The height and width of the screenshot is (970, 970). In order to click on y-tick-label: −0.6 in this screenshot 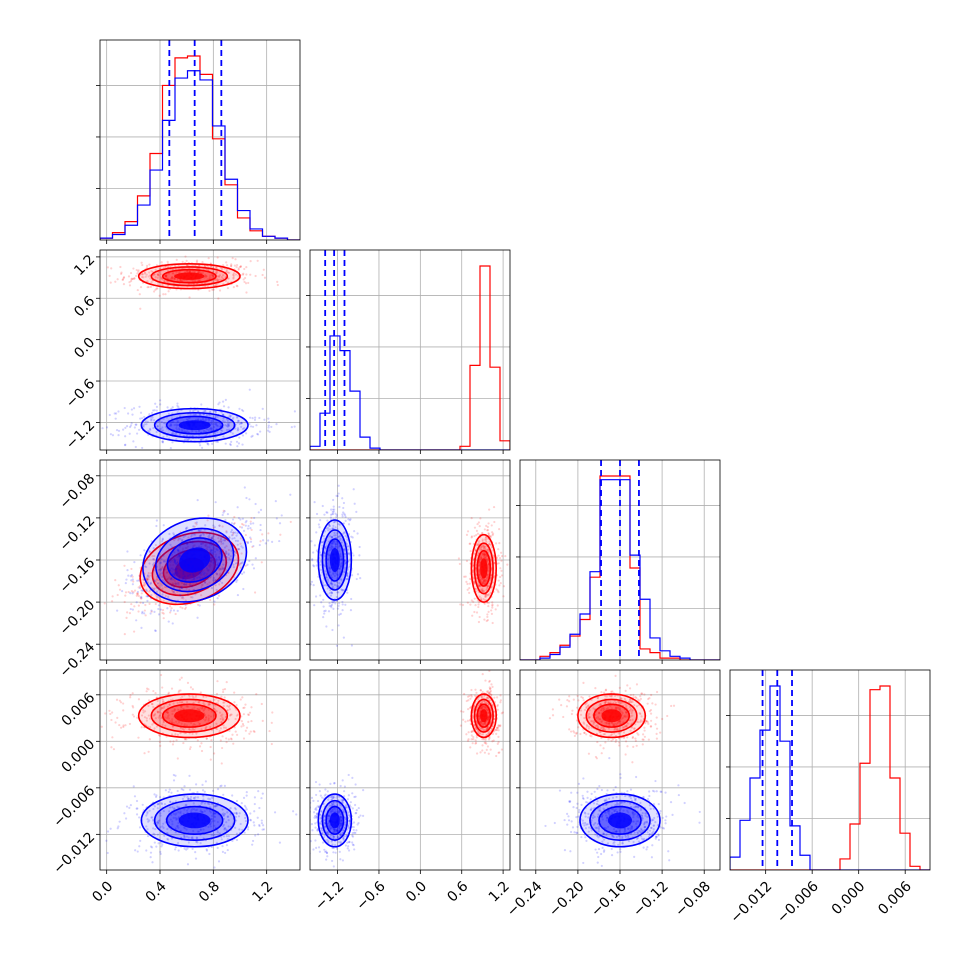, I will do `click(80, 393)`.